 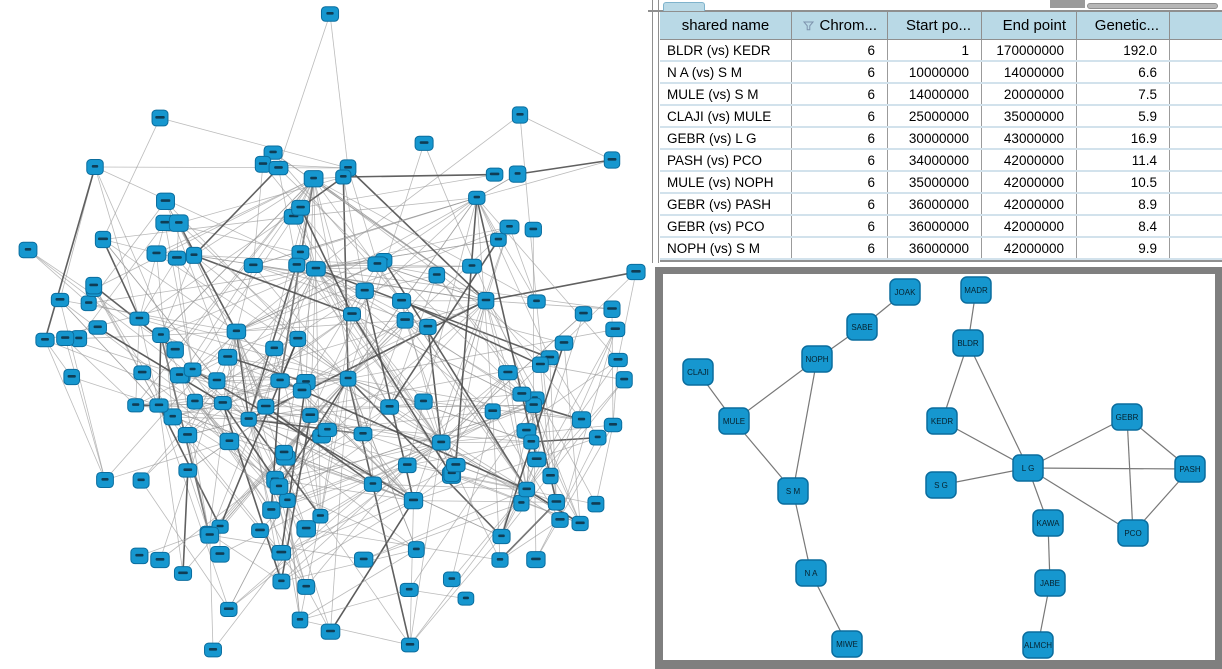 I want to click on node-n-a: N A, so click(x=811, y=573).